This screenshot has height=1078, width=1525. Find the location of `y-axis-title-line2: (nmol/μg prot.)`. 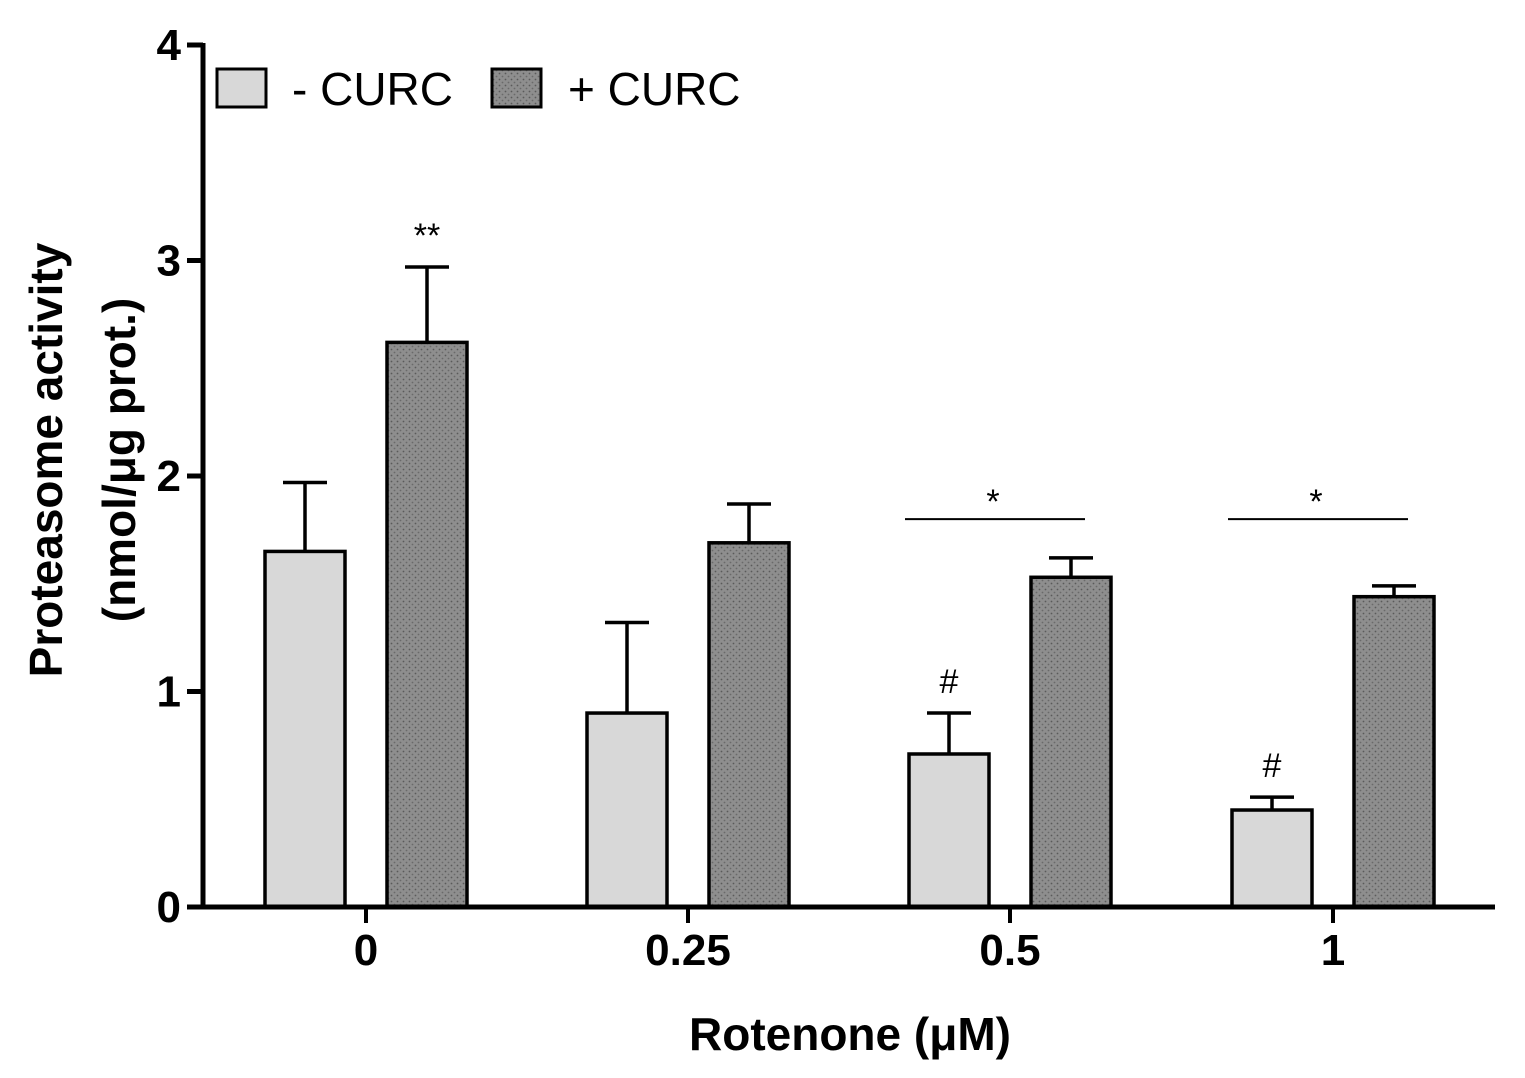

y-axis-title-line2: (nmol/μg prot.) is located at coordinates (119, 460).